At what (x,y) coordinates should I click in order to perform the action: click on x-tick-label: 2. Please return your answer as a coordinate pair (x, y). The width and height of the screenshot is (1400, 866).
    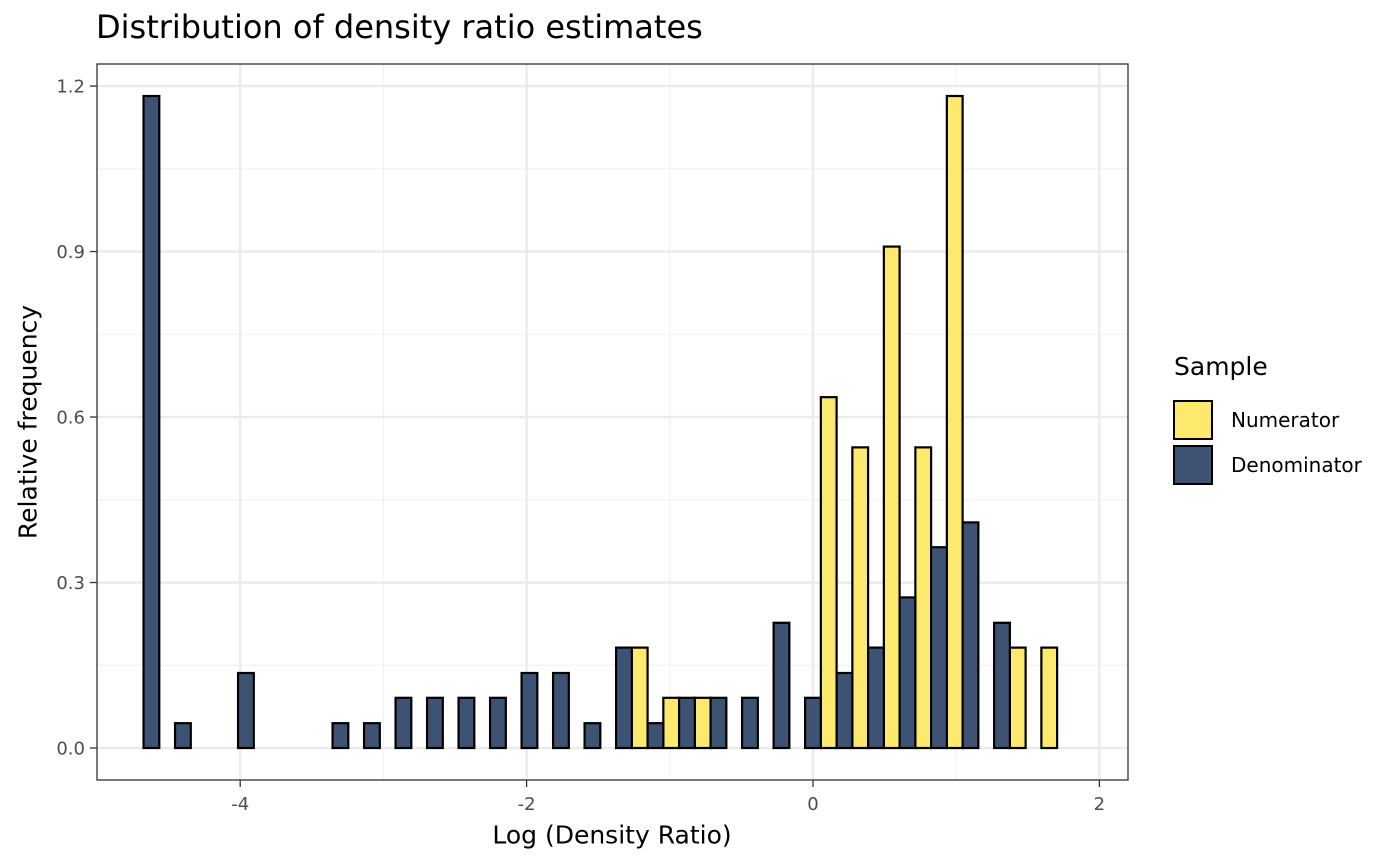
    Looking at the image, I should click on (1099, 804).